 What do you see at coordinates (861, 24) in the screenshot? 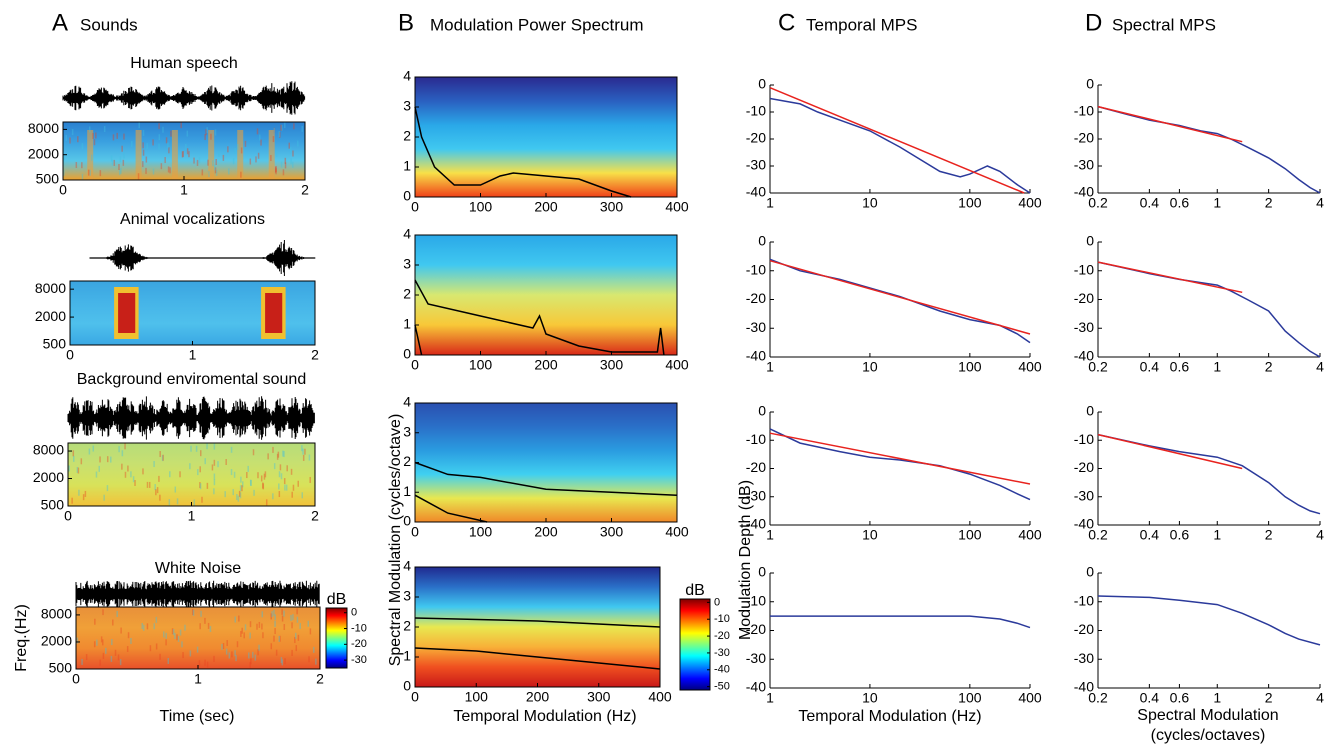
I see `panel-title: Temporal MPS` at bounding box center [861, 24].